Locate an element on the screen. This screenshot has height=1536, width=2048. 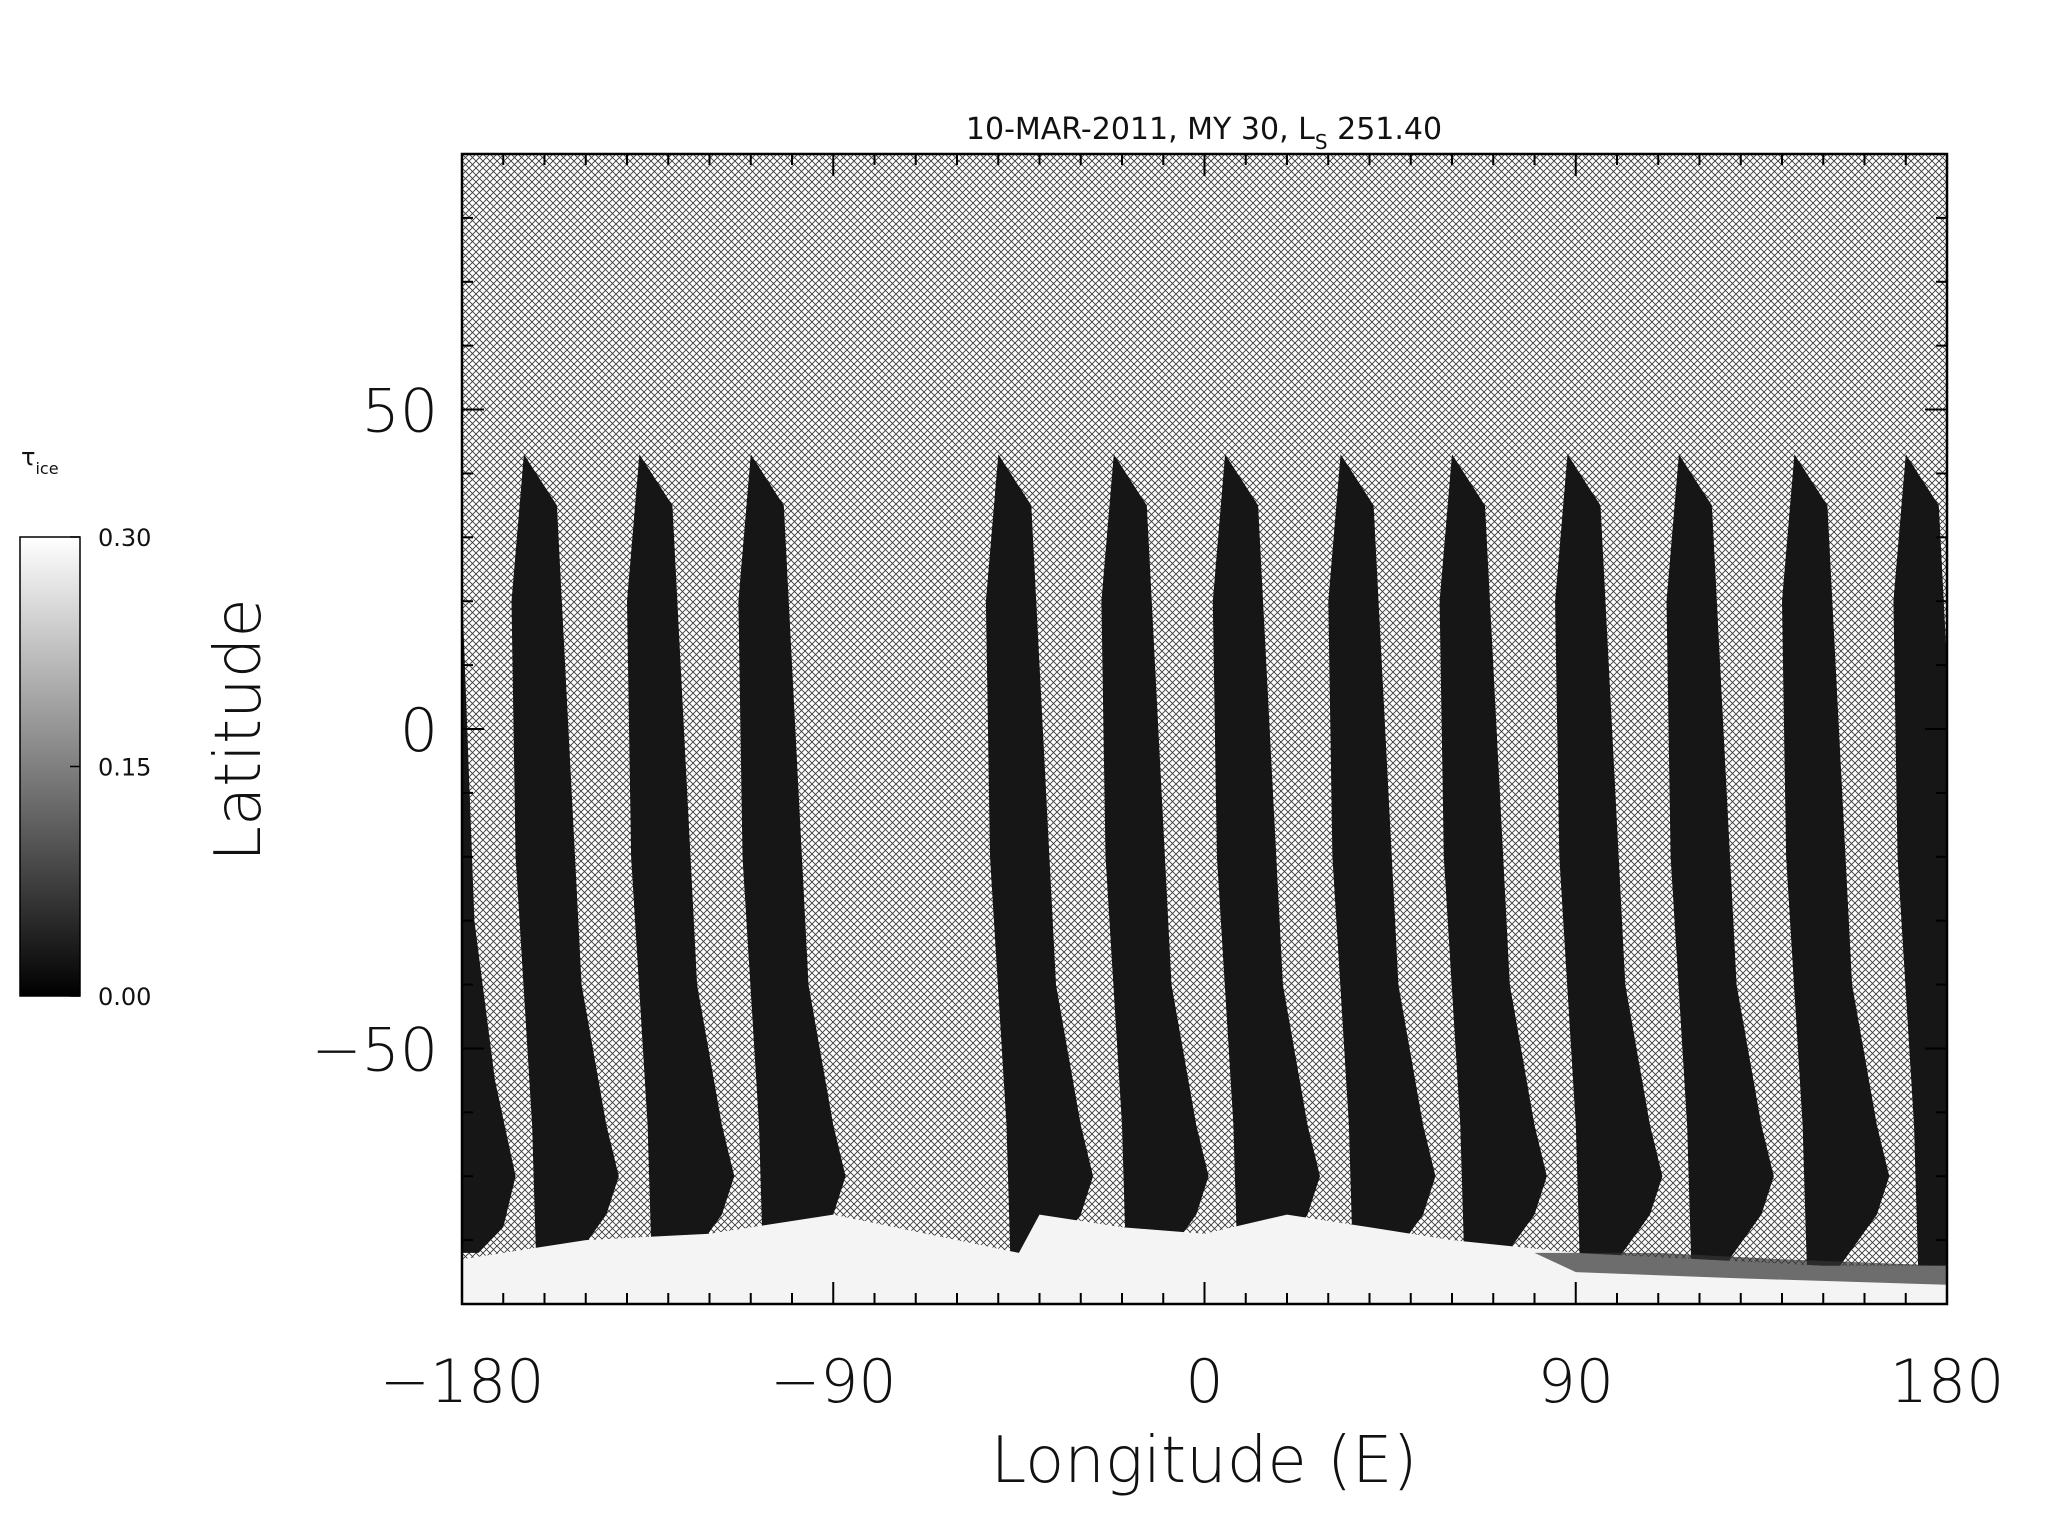
swath-wrap is located at coordinates (489, 920).